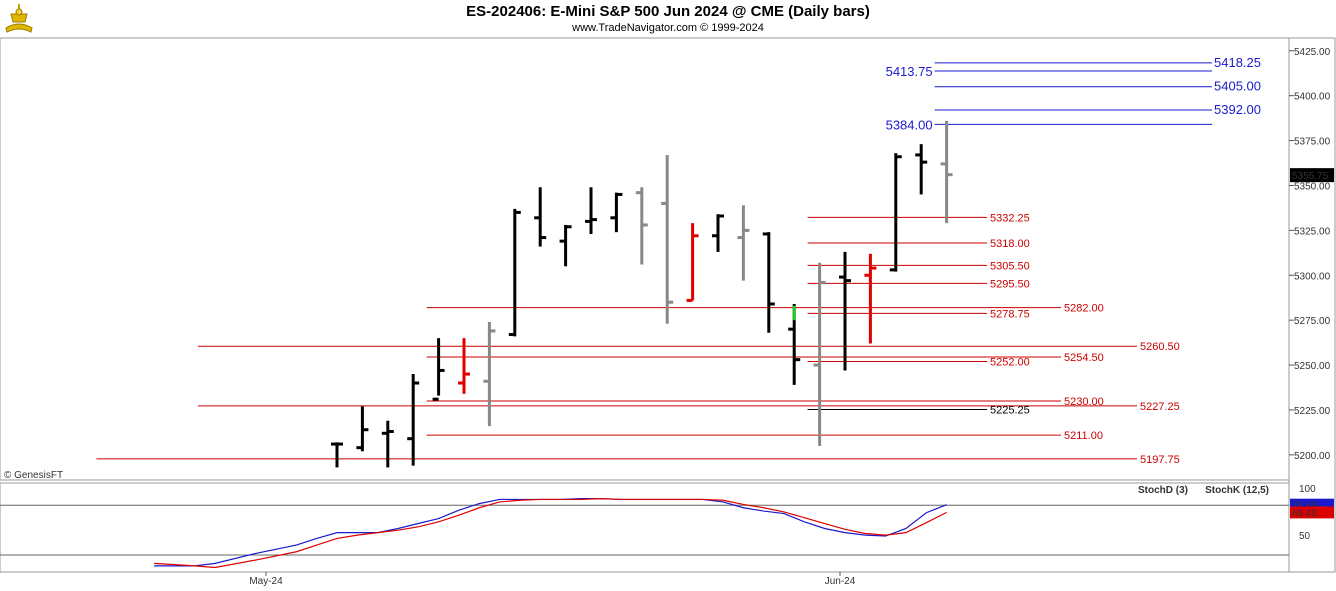 The width and height of the screenshot is (1336, 591). Describe the element at coordinates (1160, 460) in the screenshot. I see `level-label: 5197.75` at that location.